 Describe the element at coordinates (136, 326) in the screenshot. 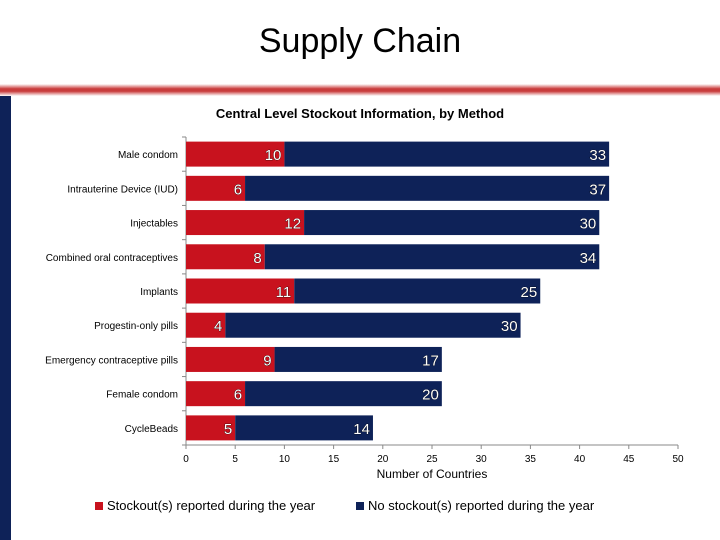

I see `category-label: Progestin-only pills` at that location.